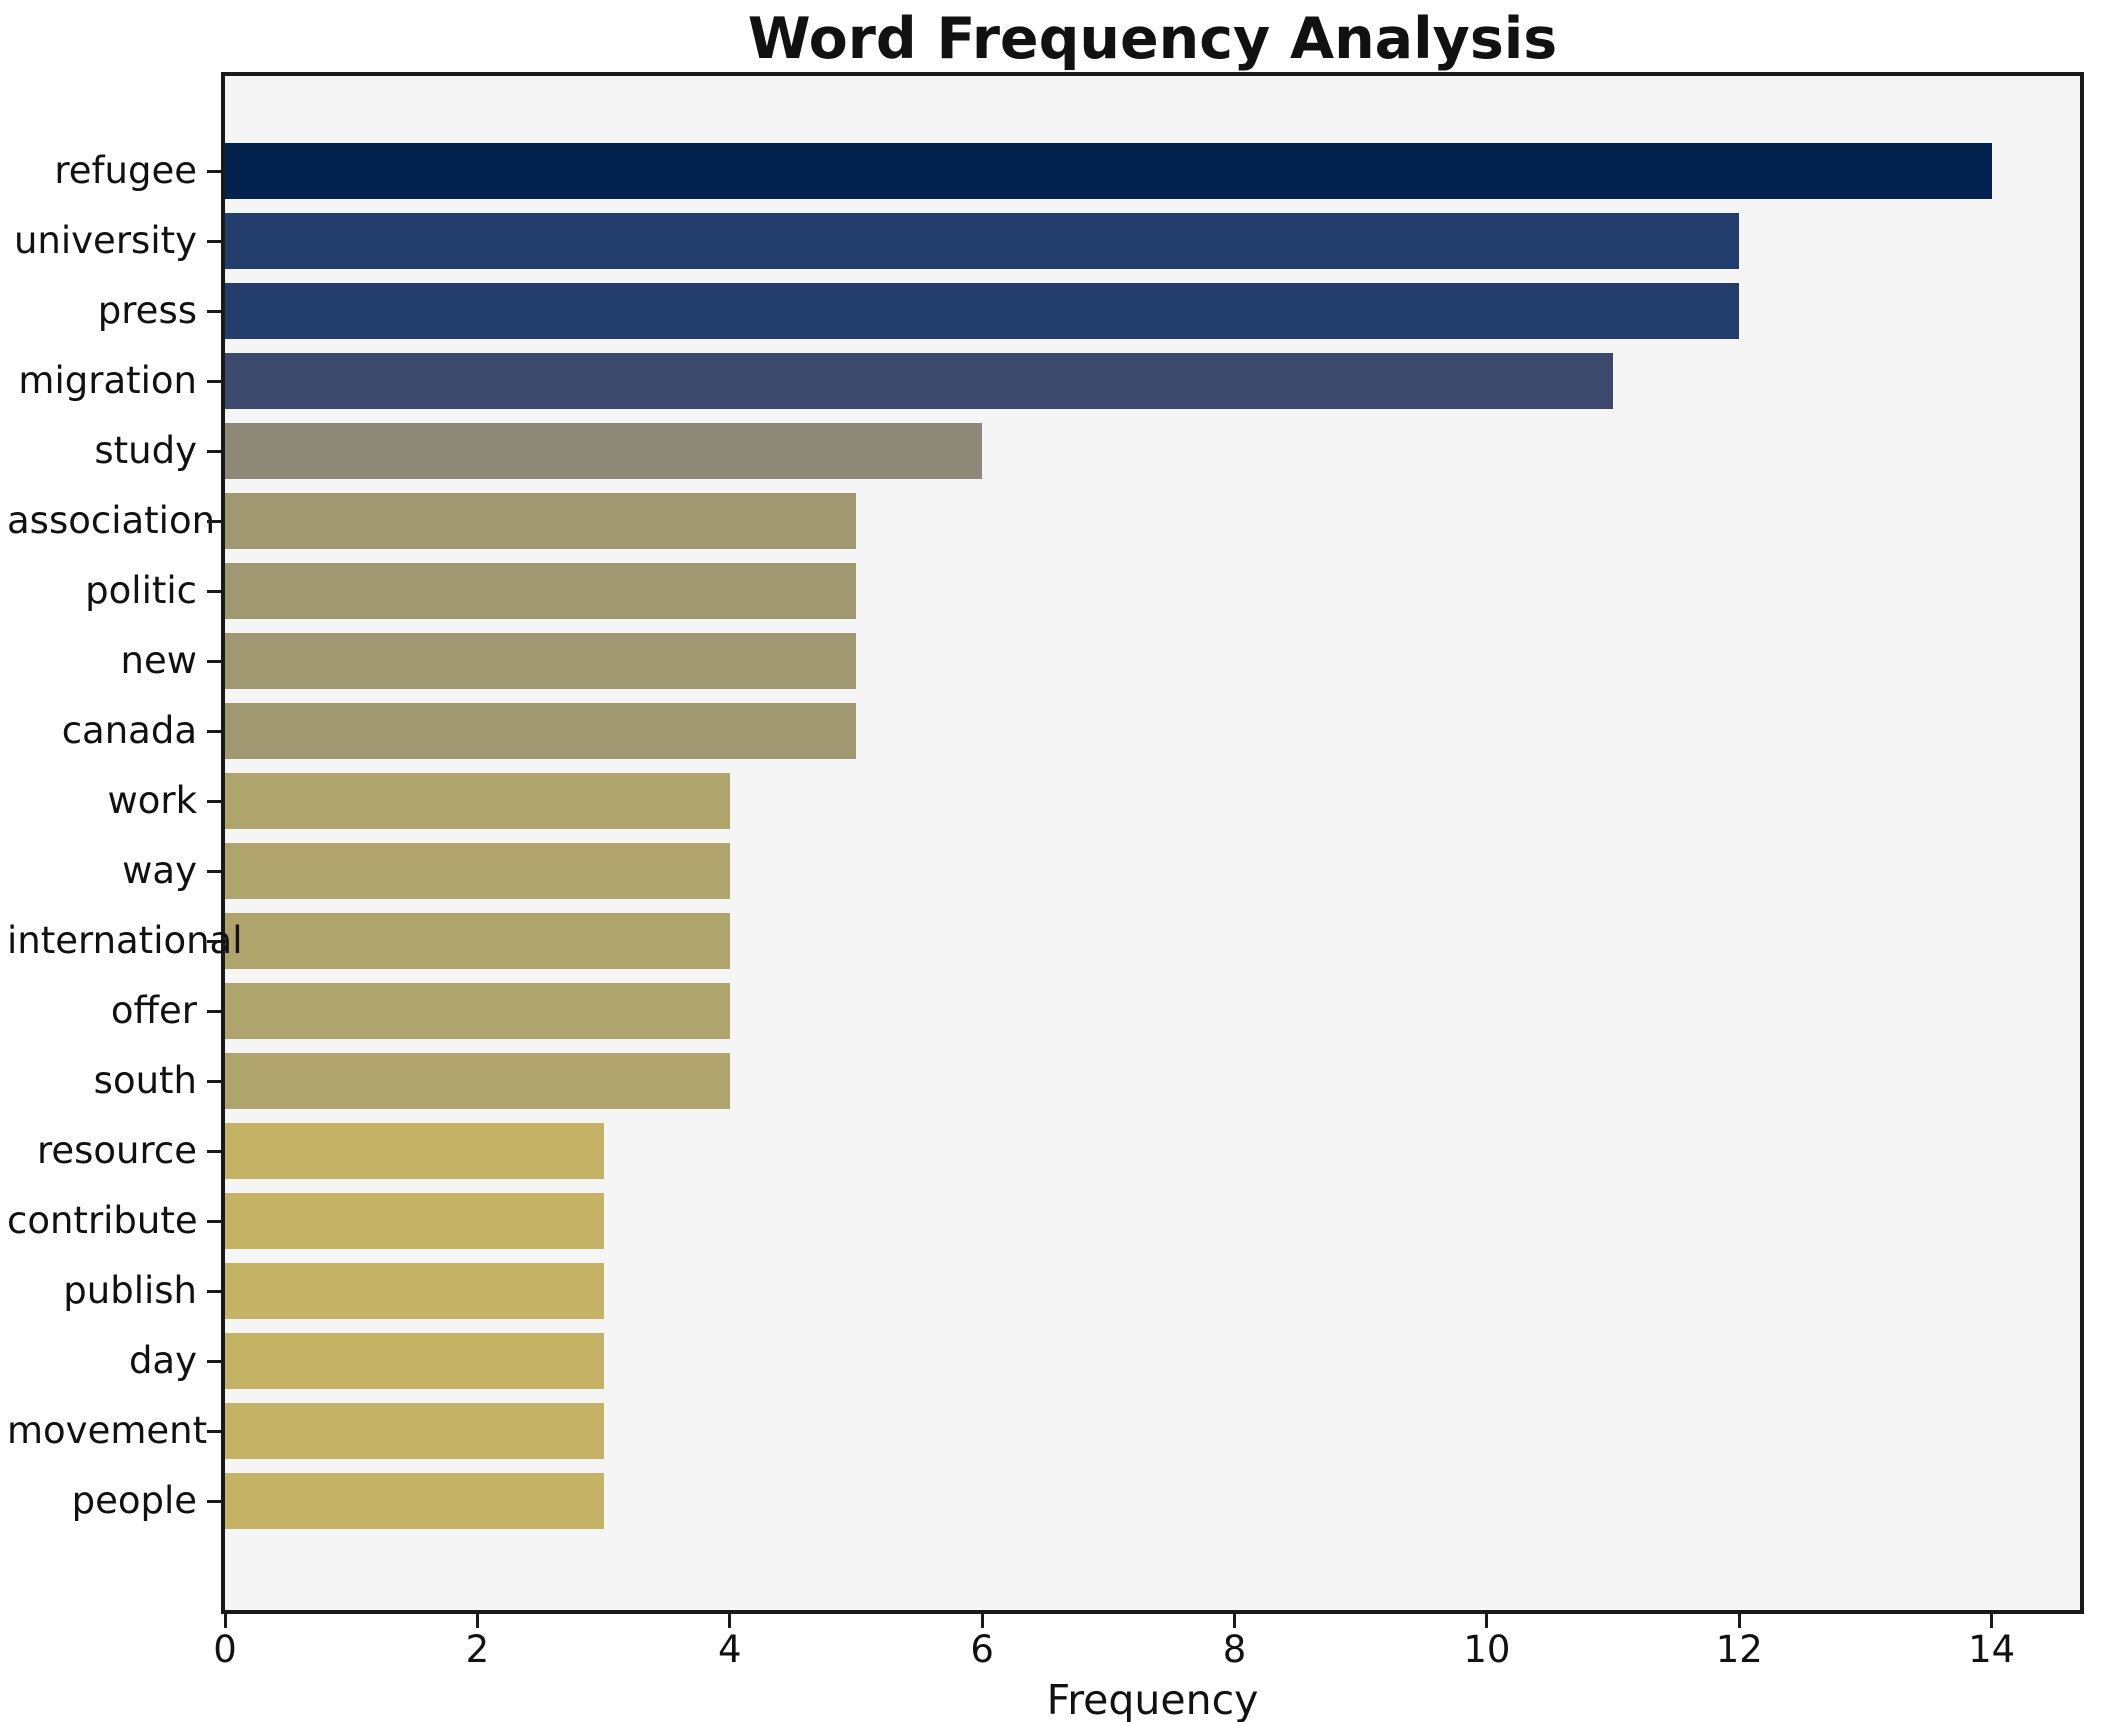 The image size is (2101, 1722). What do you see at coordinates (158, 660) in the screenshot?
I see `y-tick-label-new: new` at bounding box center [158, 660].